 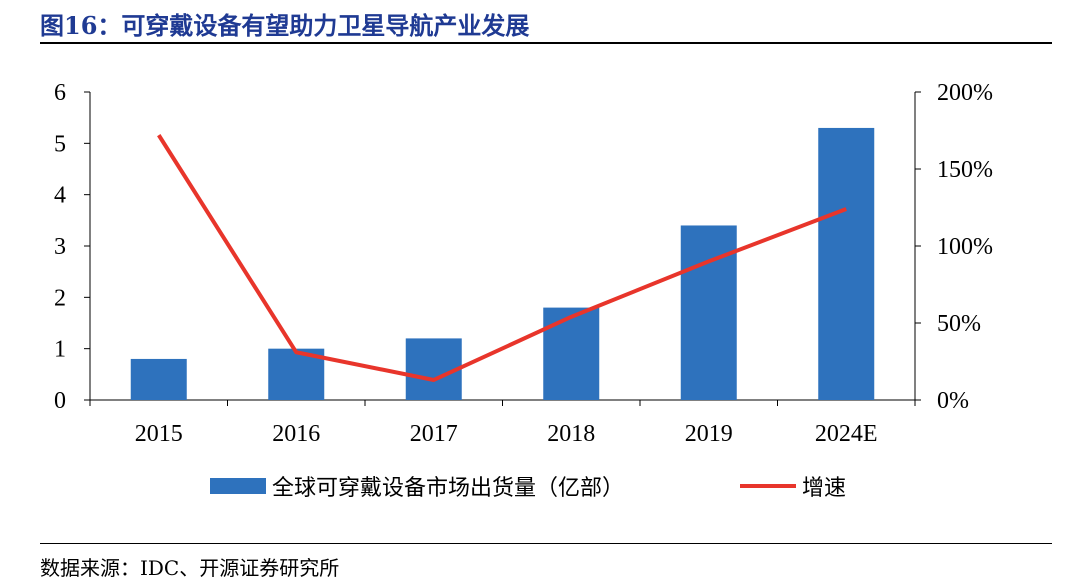 I want to click on left-tick-label: 5, so click(x=60, y=144).